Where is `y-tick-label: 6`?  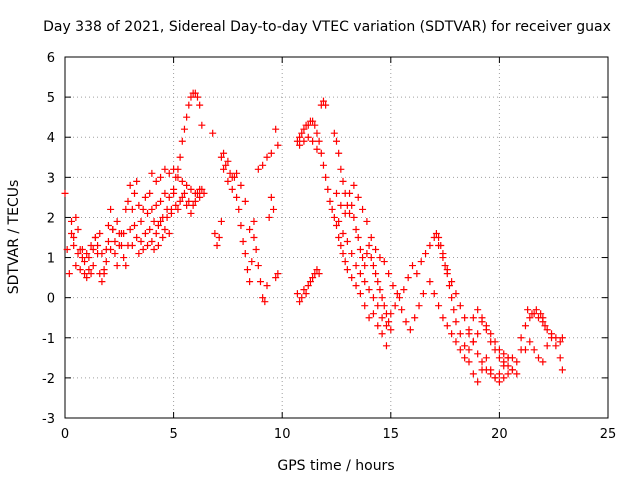
y-tick-label: 6 is located at coordinates (51, 58).